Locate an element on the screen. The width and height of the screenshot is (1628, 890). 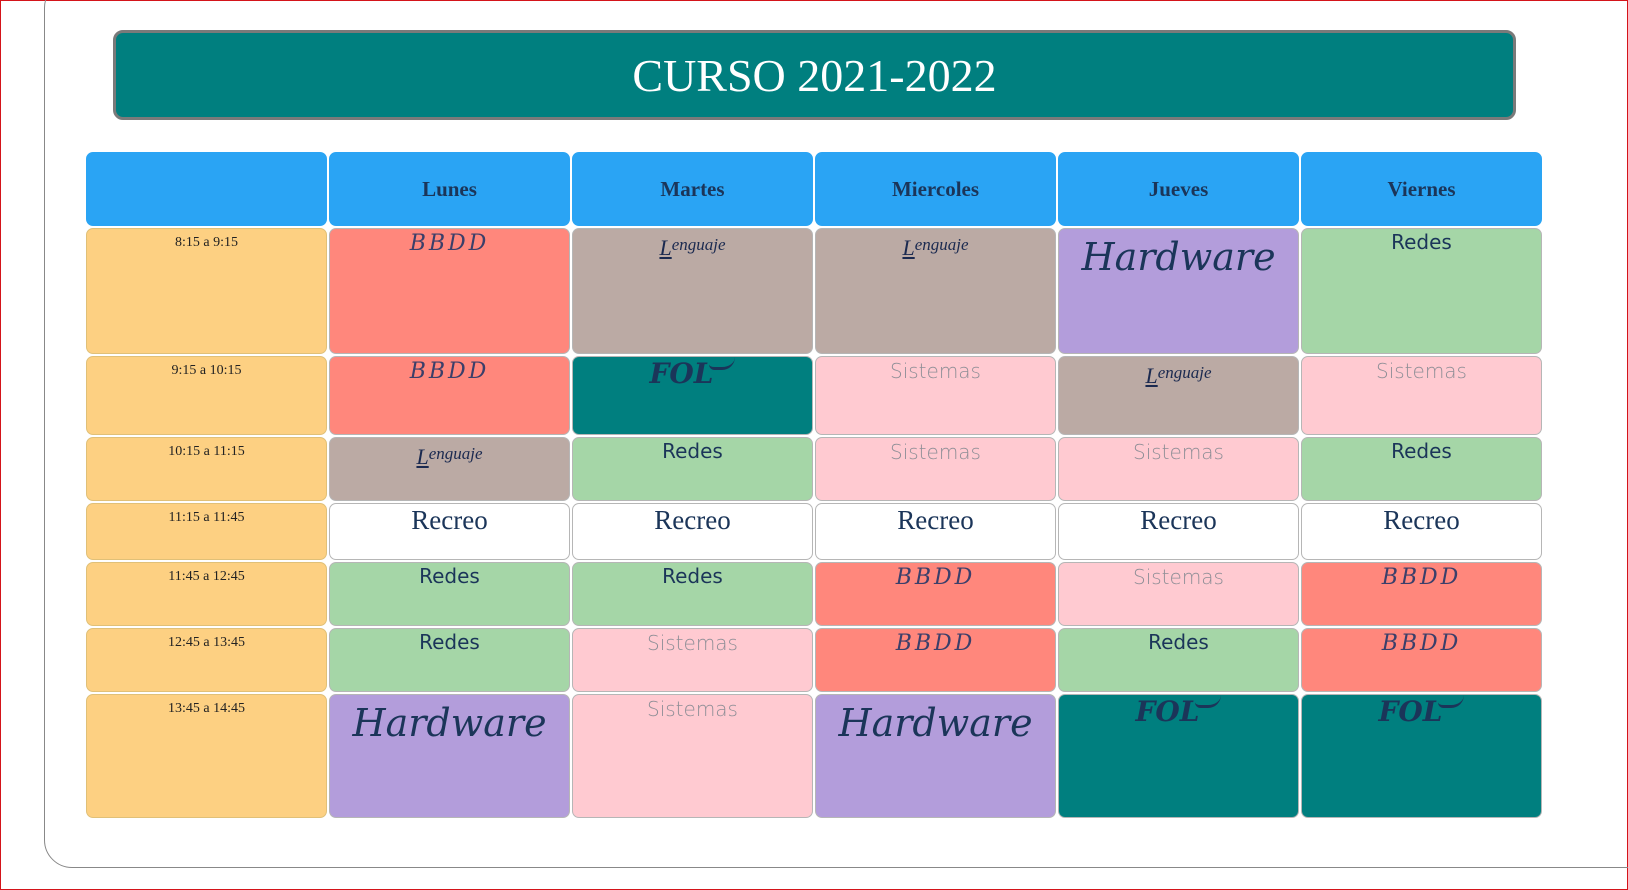
day-header-jueves: Jueves is located at coordinates (1178, 189).